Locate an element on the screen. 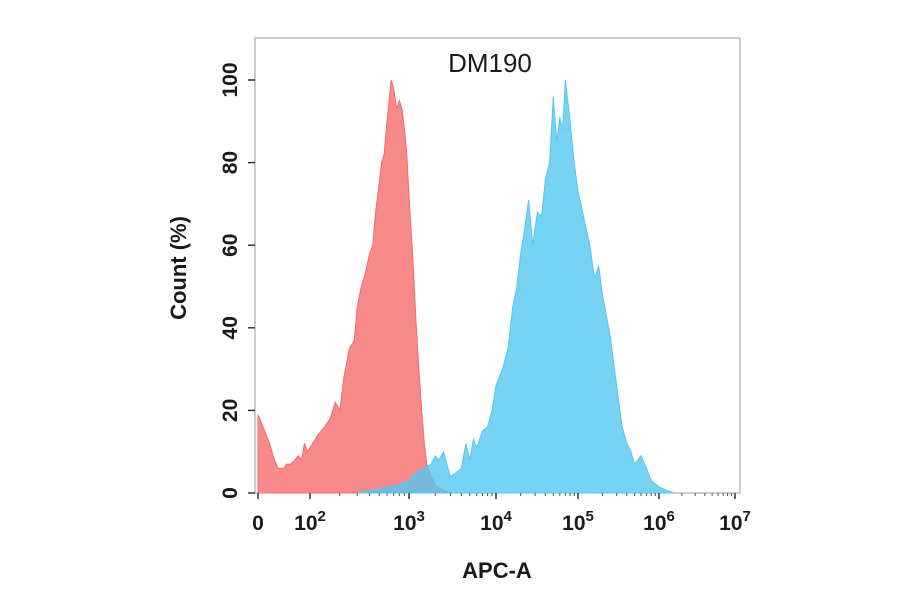 This screenshot has width=900, height=599. x-tick-label-0: 0 is located at coordinates (258, 523).